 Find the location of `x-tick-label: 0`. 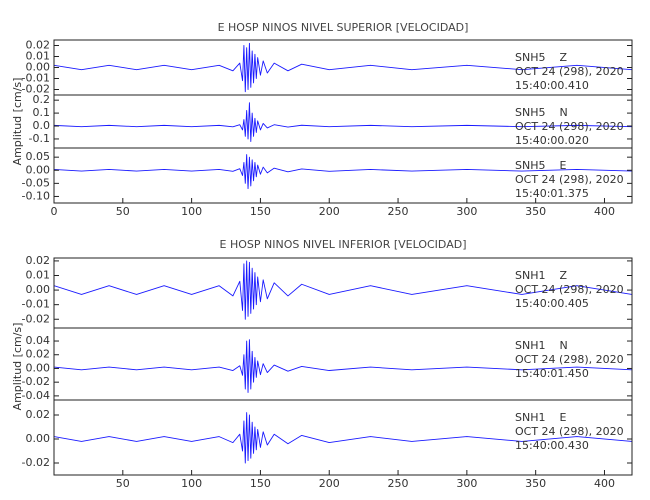

x-tick-label: 0 is located at coordinates (54, 211).